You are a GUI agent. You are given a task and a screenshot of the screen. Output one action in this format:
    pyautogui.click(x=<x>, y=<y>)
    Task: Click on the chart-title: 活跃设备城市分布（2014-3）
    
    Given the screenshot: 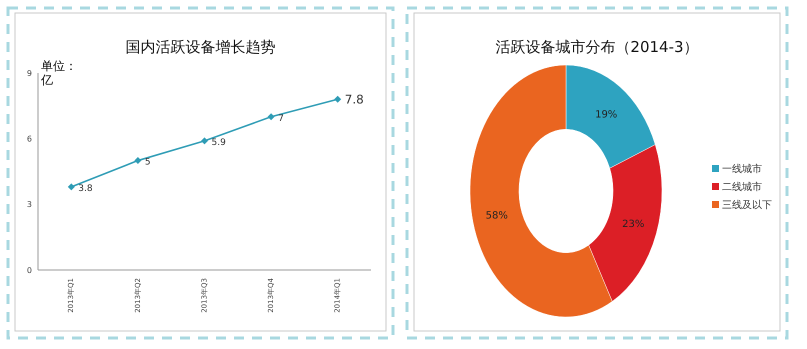 What is the action you would take?
    pyautogui.click(x=597, y=47)
    